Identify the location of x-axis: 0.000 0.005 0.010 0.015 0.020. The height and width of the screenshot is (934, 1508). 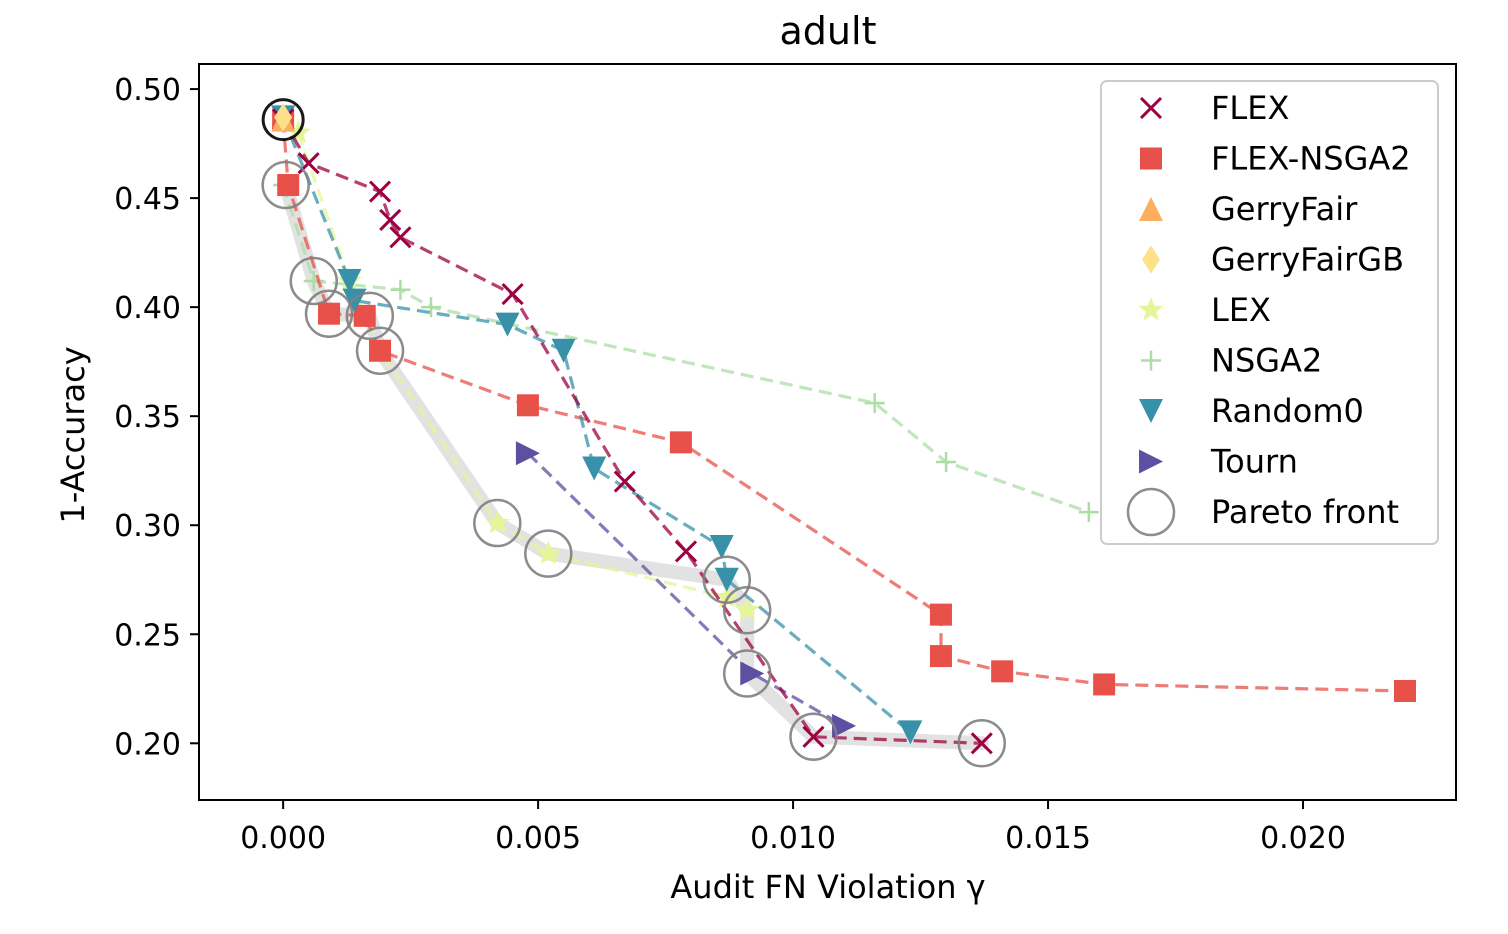
(793, 828).